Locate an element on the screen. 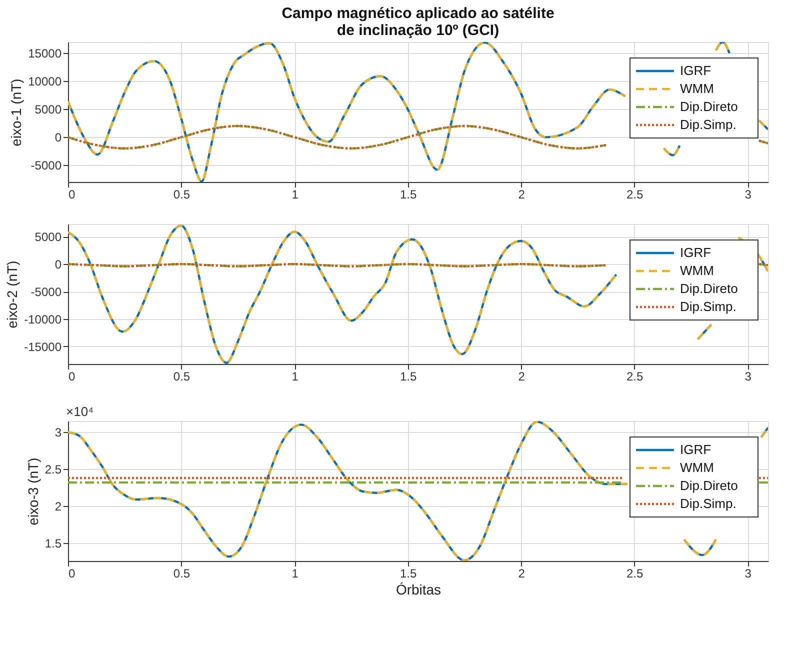 This screenshot has height=666, width=797. y-tick-label: 2 is located at coordinates (58, 507).